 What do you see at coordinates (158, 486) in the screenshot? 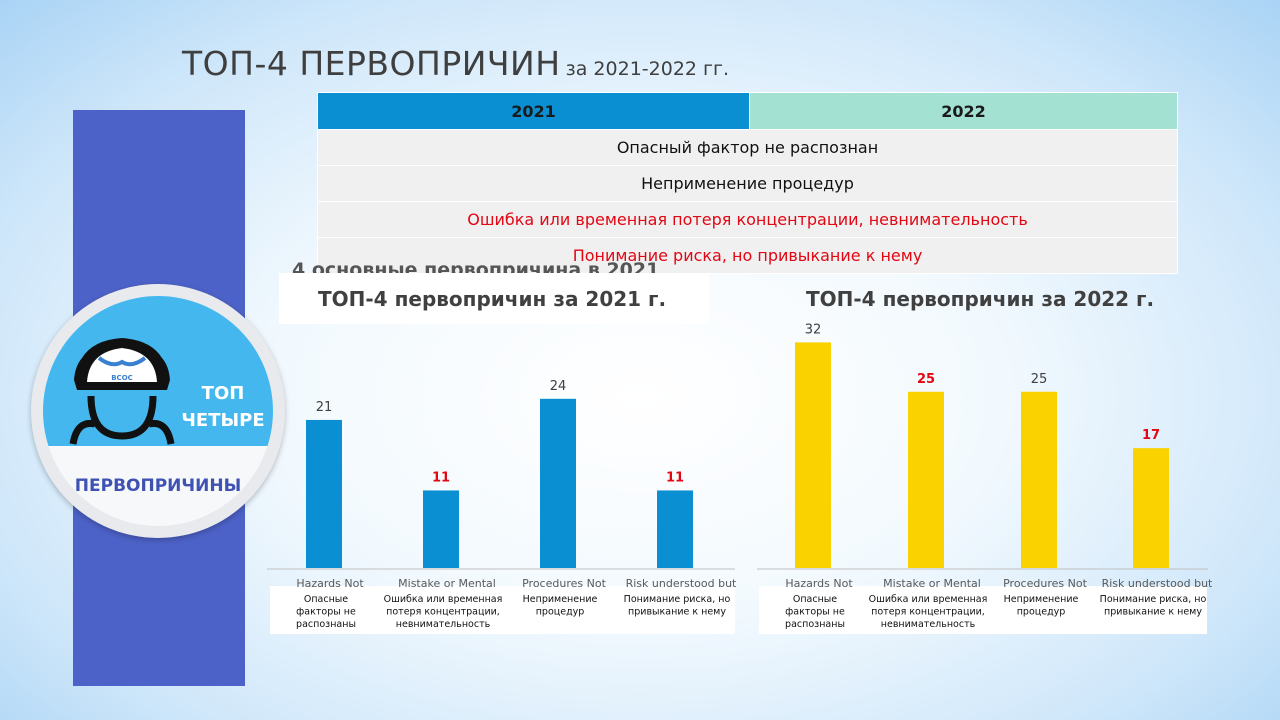
I see `badge-bottom-text: ПЕРВОПРИЧИНЫ` at bounding box center [158, 486].